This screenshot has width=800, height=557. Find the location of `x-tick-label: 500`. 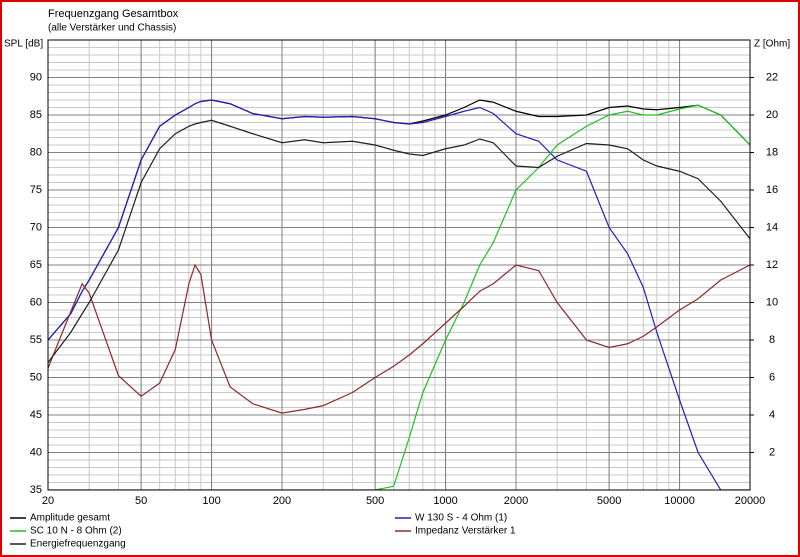

x-tick-label: 500 is located at coordinates (375, 501).